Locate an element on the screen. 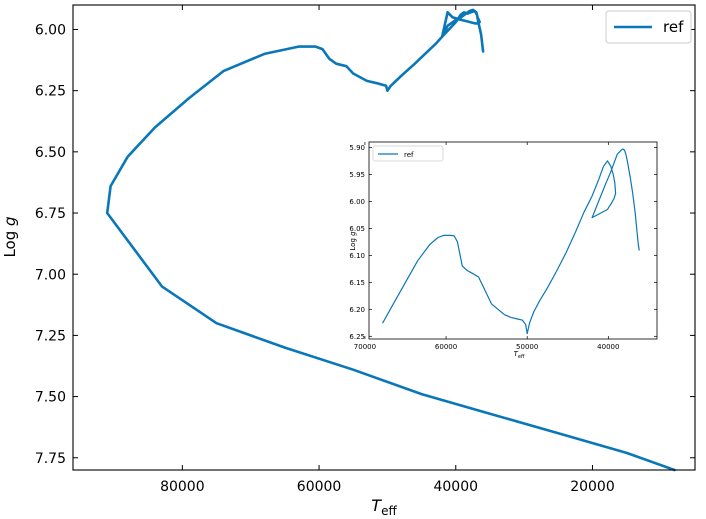 This screenshot has width=706, height=519. inset-y-tick-label: 6.00 is located at coordinates (357, 202).